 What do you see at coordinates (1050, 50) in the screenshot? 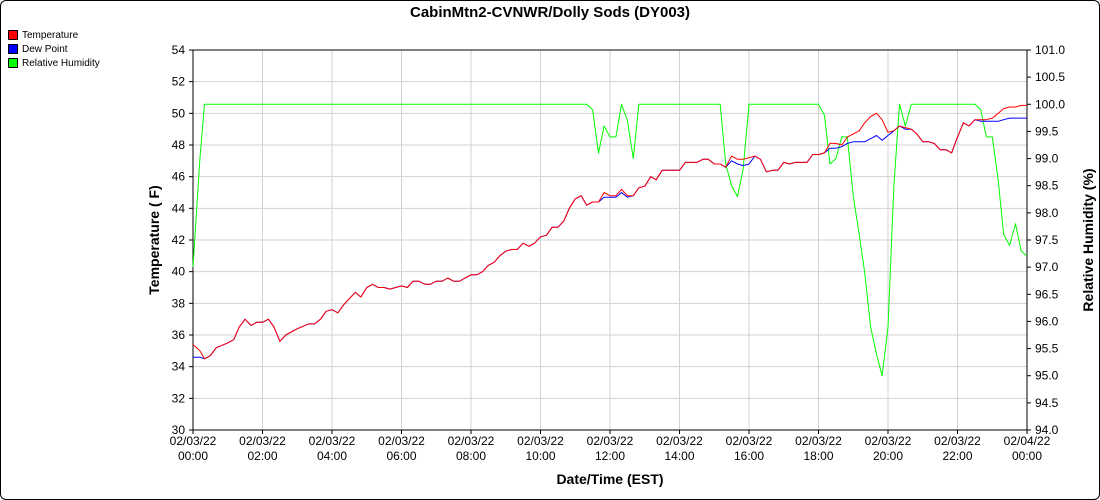
I see `y2-tick-label: 101.0` at bounding box center [1050, 50].